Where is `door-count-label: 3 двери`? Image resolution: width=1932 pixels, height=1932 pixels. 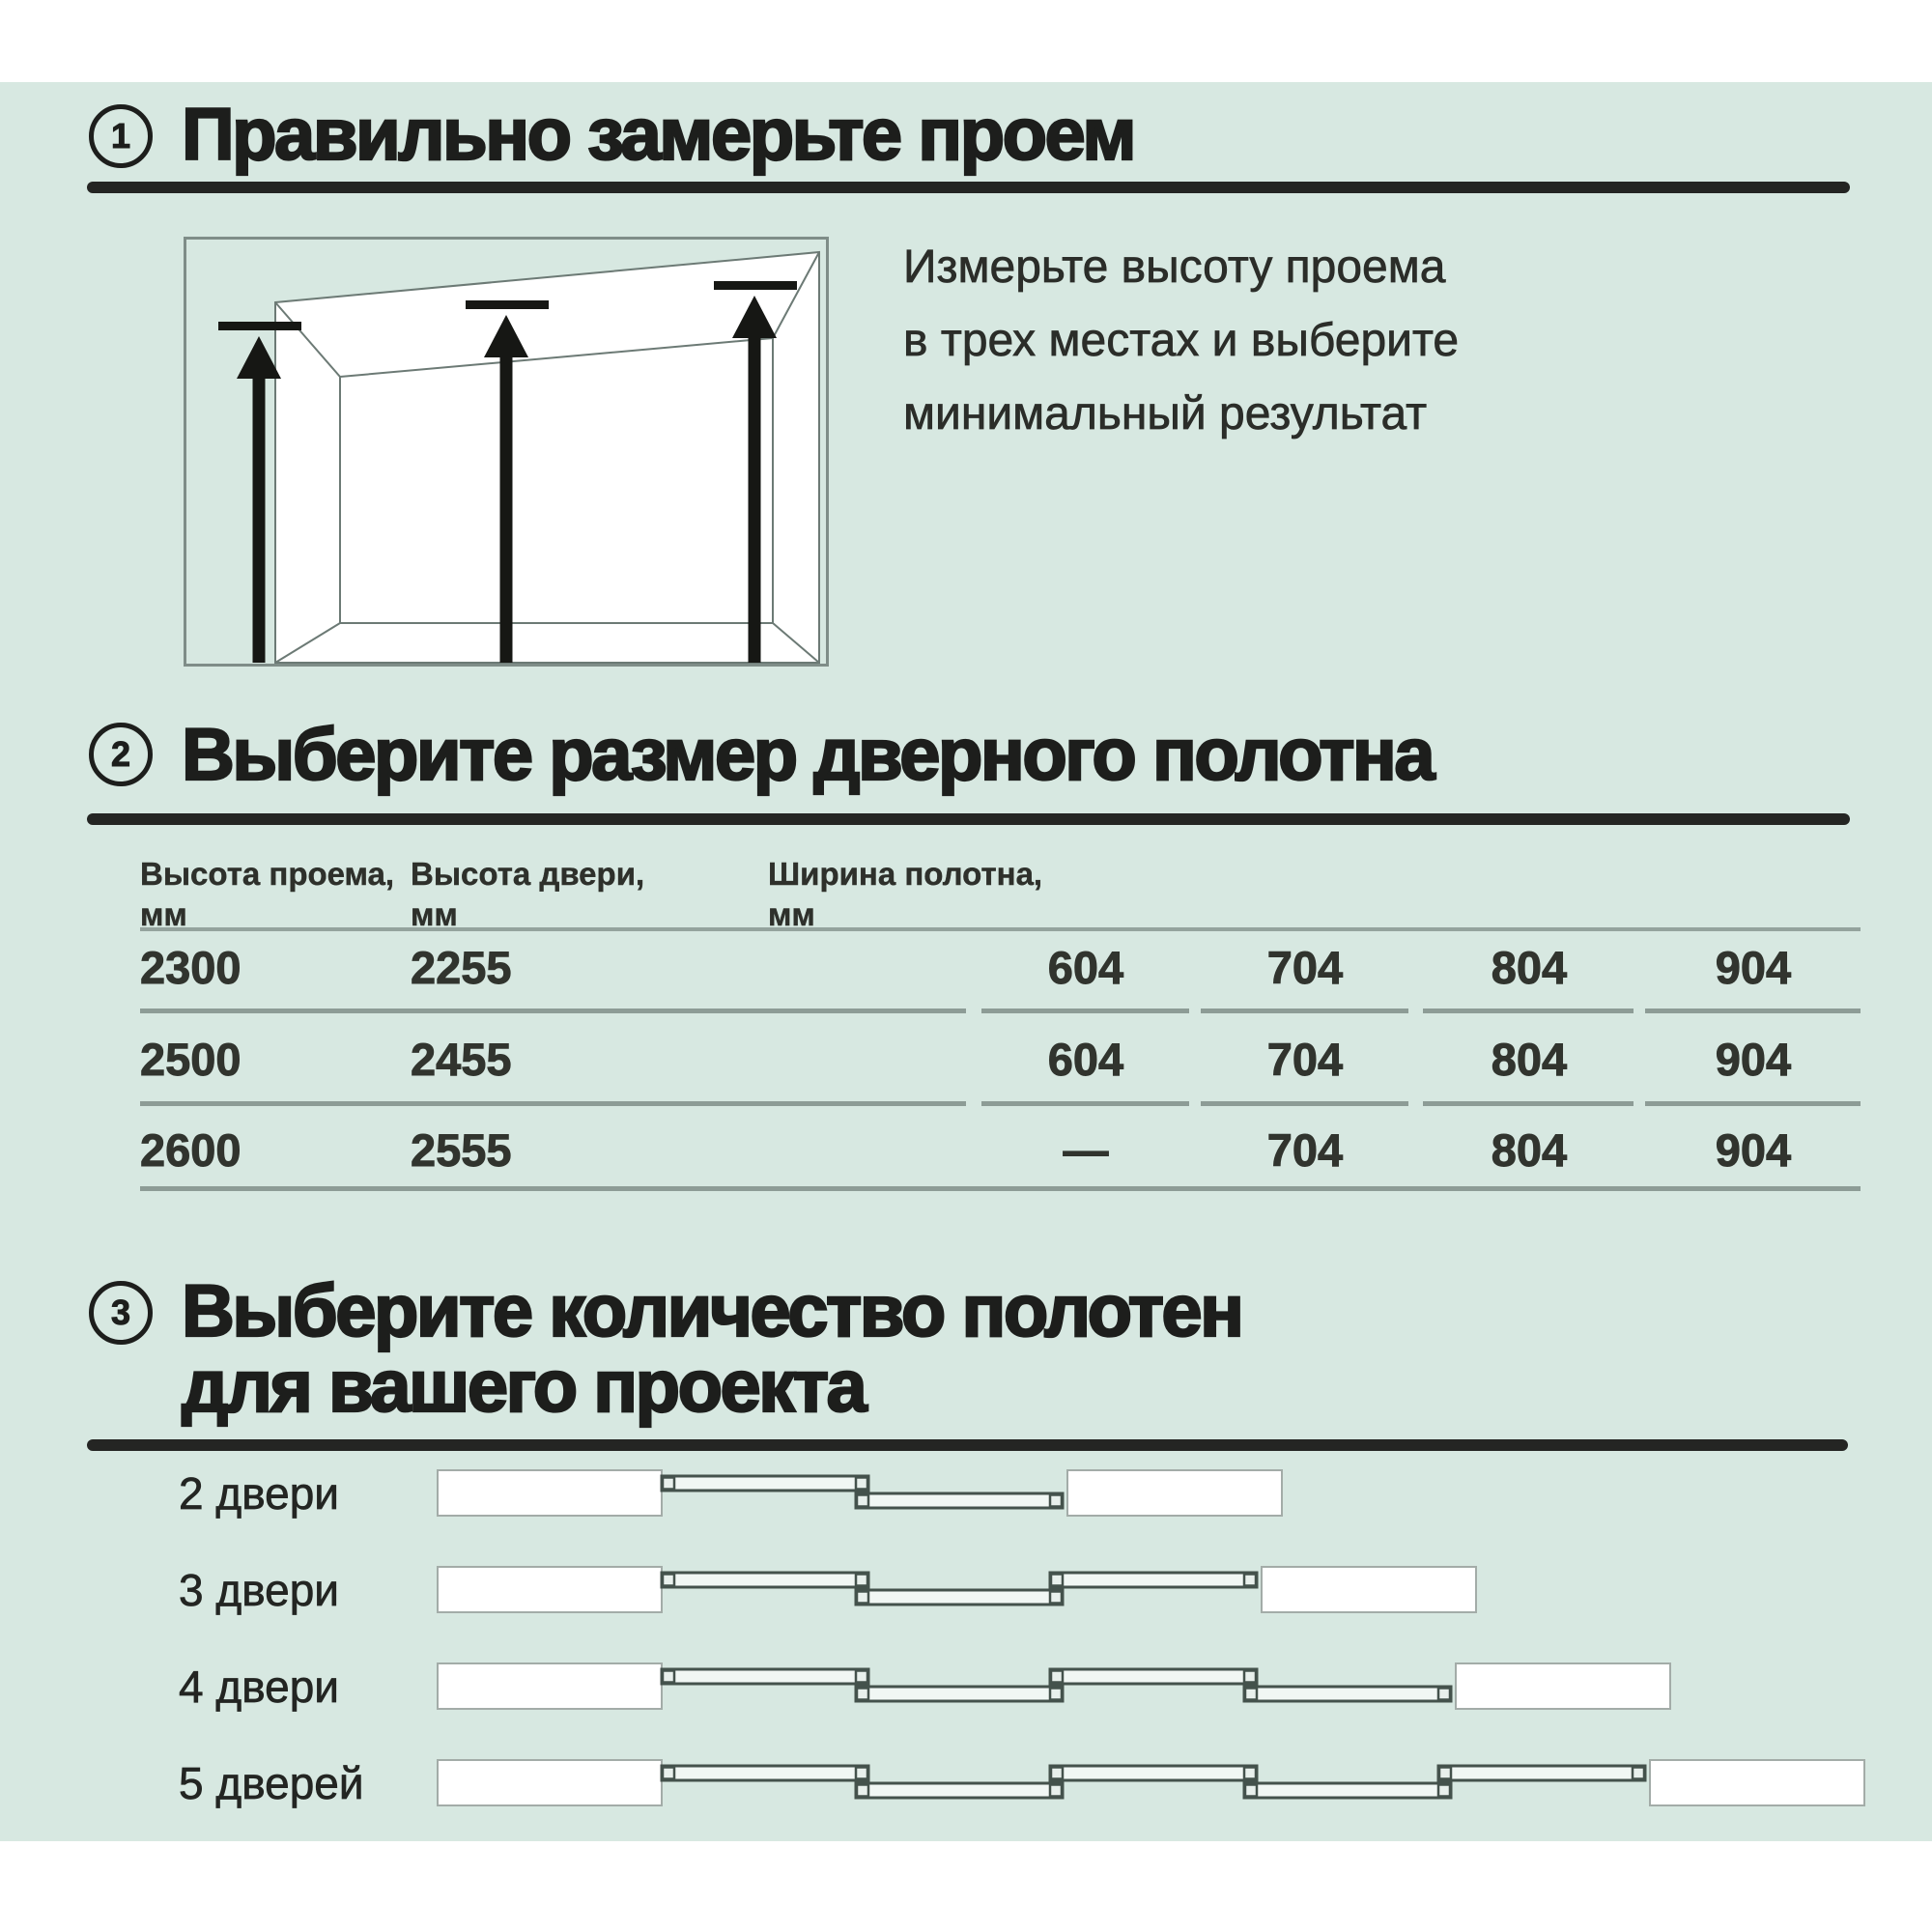
door-count-label: 3 двери is located at coordinates (259, 1590).